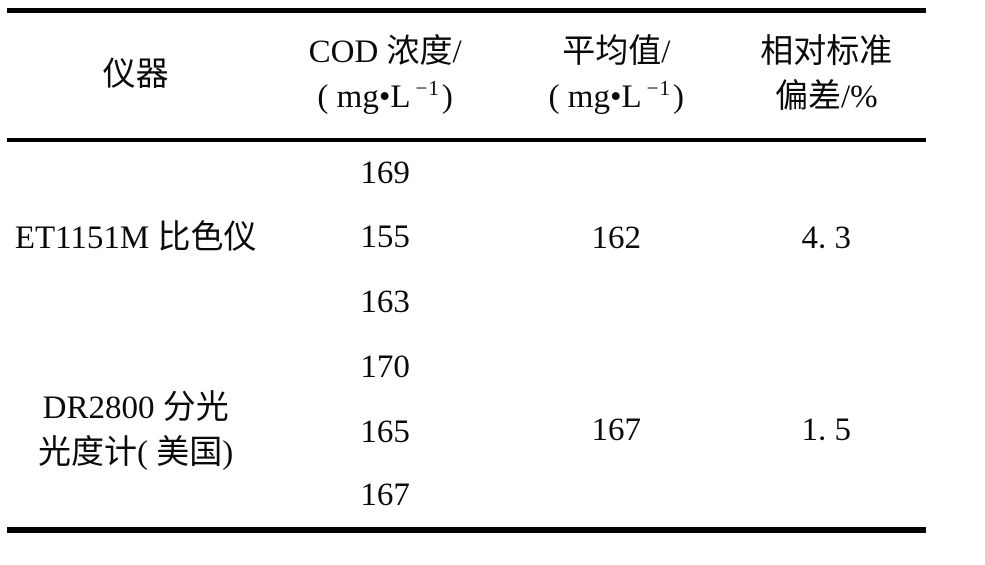 The width and height of the screenshot is (985, 565). I want to click on cod-value-cell: 169, so click(385, 172).